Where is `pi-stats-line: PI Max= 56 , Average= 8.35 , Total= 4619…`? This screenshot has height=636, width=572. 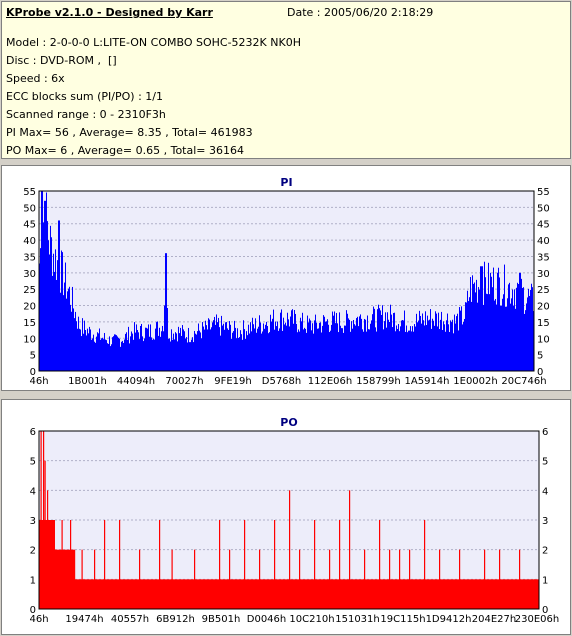 pi-stats-line: PI Max= 56 , Average= 8.35 , Total= 4619… is located at coordinates (129, 132).